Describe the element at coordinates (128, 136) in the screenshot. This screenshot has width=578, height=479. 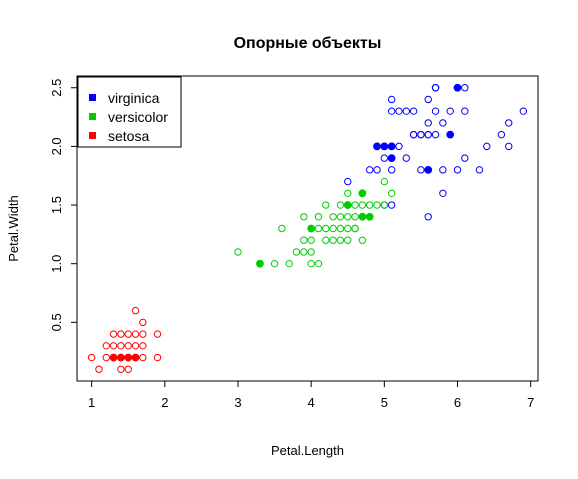
I see `legend-label-setosa: setosa` at that location.